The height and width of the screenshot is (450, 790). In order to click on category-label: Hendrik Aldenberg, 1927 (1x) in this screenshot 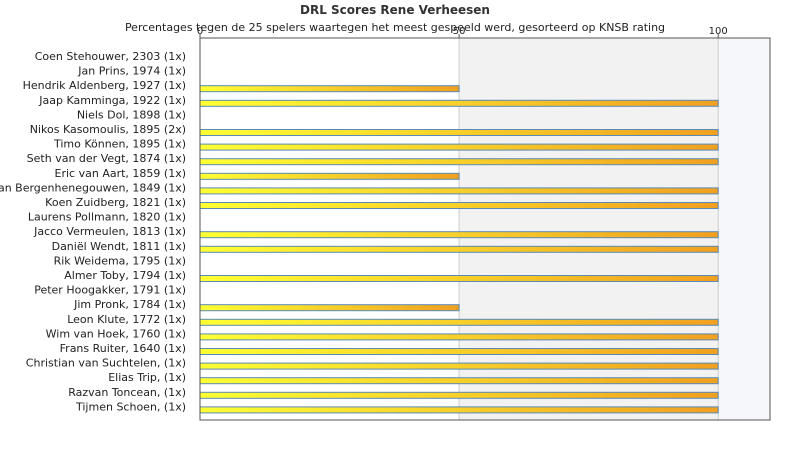, I will do `click(104, 85)`.